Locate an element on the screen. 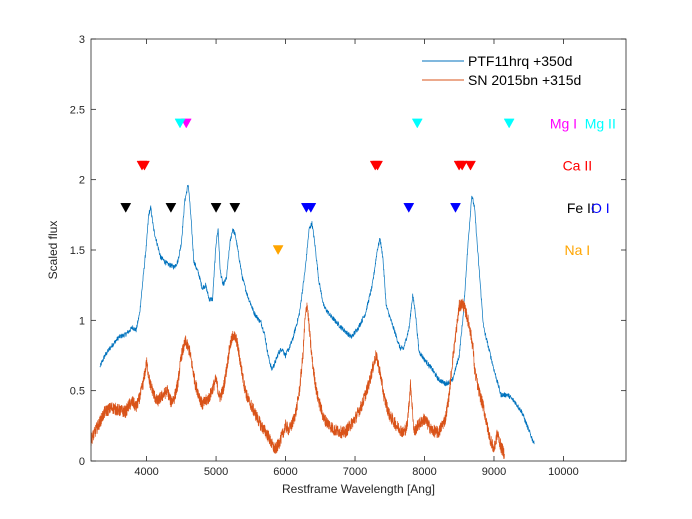 The image size is (692, 519). y-tick-label-5: 2.5 is located at coordinates (77, 110).